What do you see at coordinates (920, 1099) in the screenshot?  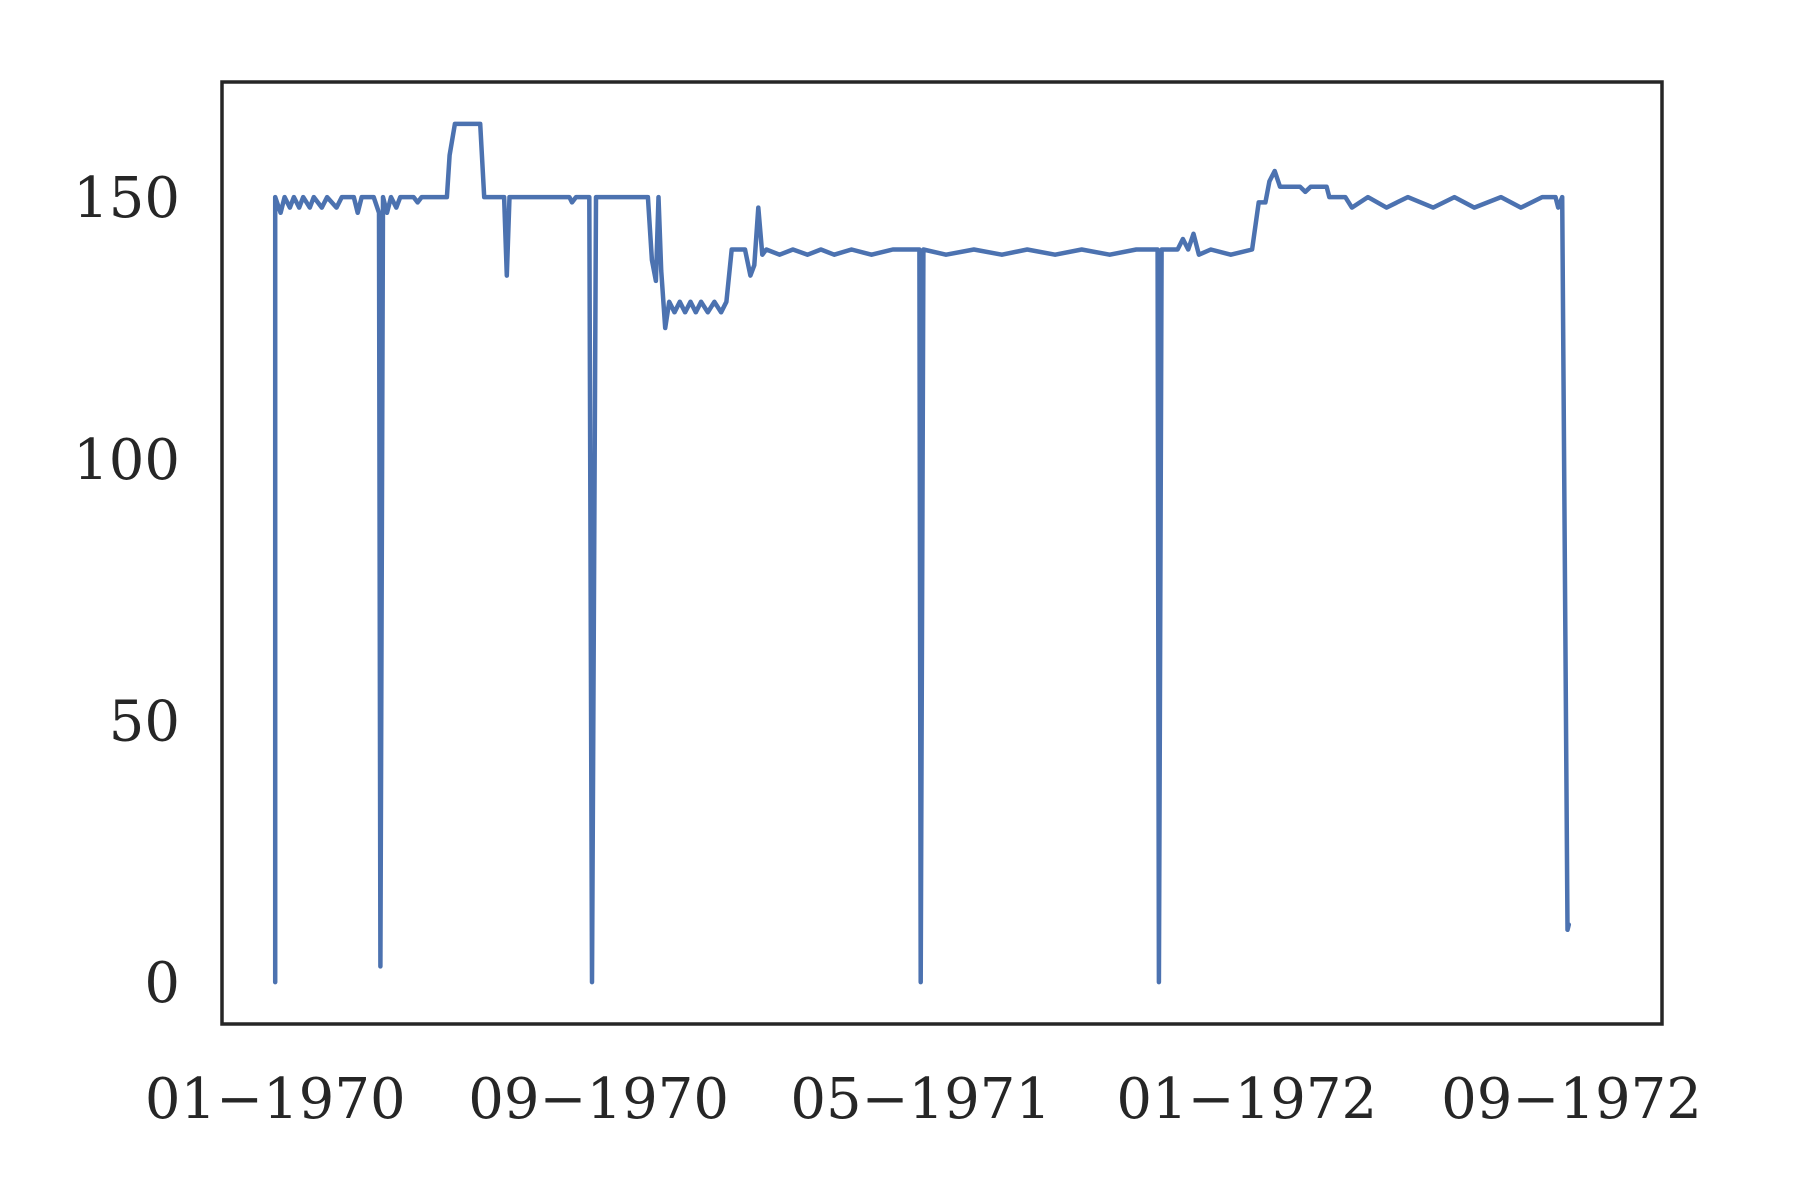 I see `x-tick-label: 05−1971` at bounding box center [920, 1099].